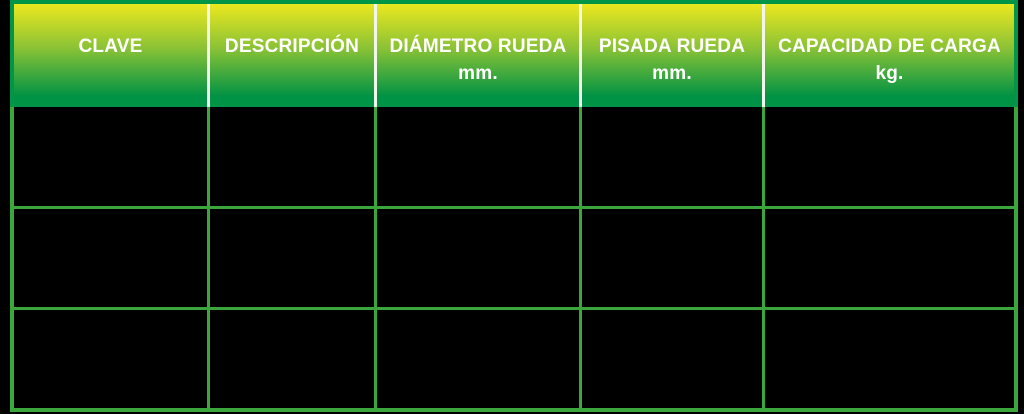  I want to click on header-cell-capacidad-carga: CAPACIDAD DE CARGA kg., so click(889, 55).